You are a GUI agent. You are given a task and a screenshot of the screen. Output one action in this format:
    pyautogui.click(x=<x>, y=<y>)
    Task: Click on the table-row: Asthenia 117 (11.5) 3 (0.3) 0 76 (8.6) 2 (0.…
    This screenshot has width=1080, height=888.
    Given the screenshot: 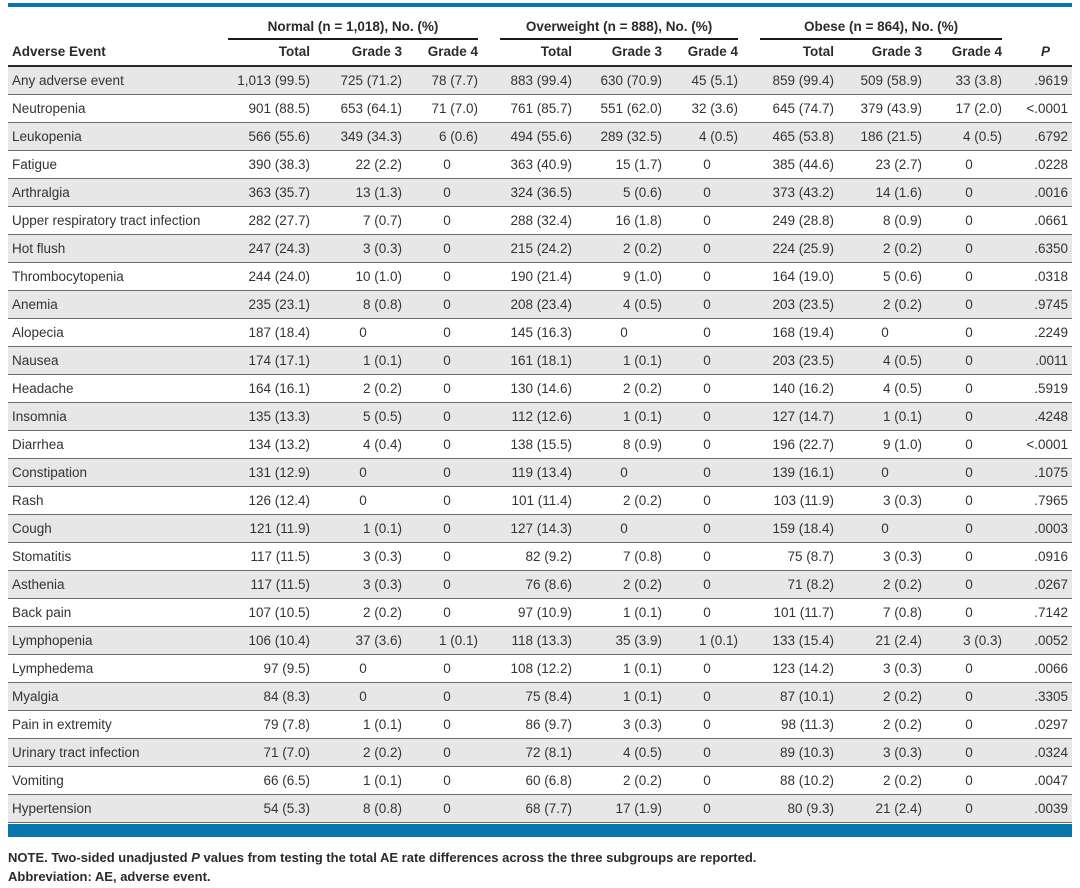 What is the action you would take?
    pyautogui.click(x=540, y=584)
    